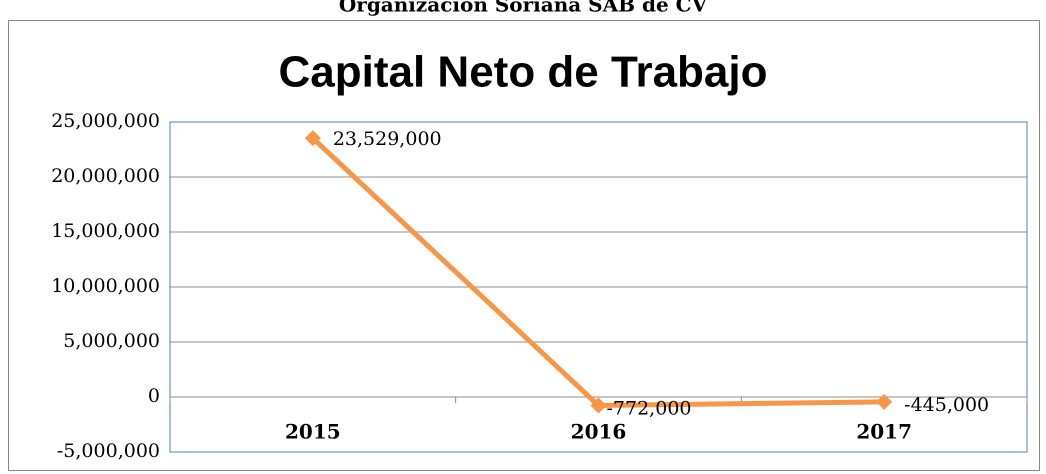 The height and width of the screenshot is (474, 1046). What do you see at coordinates (884, 432) in the screenshot?
I see `x-tick-label: 2017` at bounding box center [884, 432].